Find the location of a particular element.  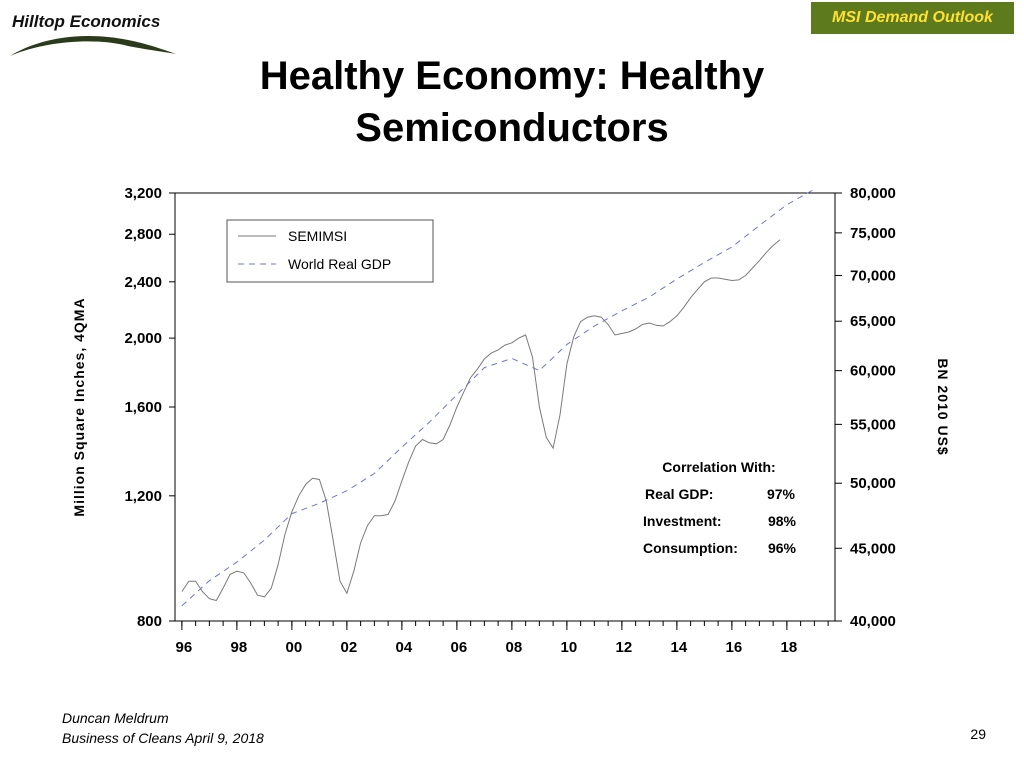

x-tick-label: 96 is located at coordinates (184, 647).